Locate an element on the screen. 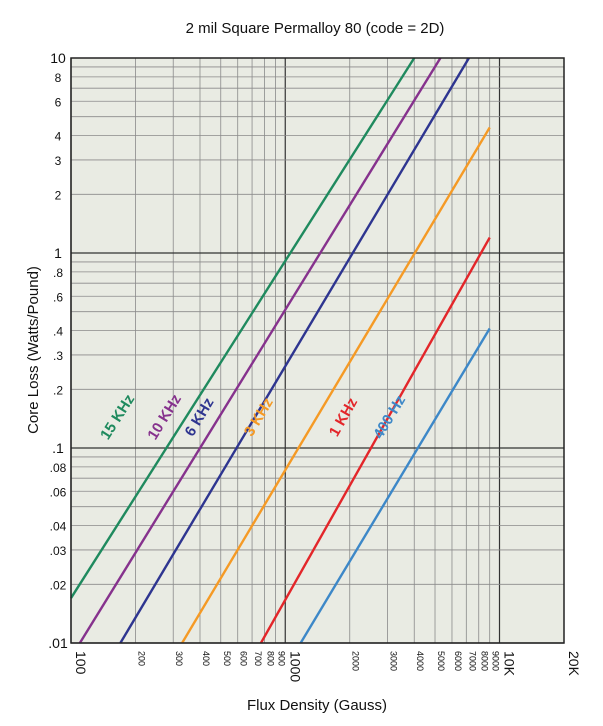  x-tick-label: 6000 is located at coordinates (458, 661).